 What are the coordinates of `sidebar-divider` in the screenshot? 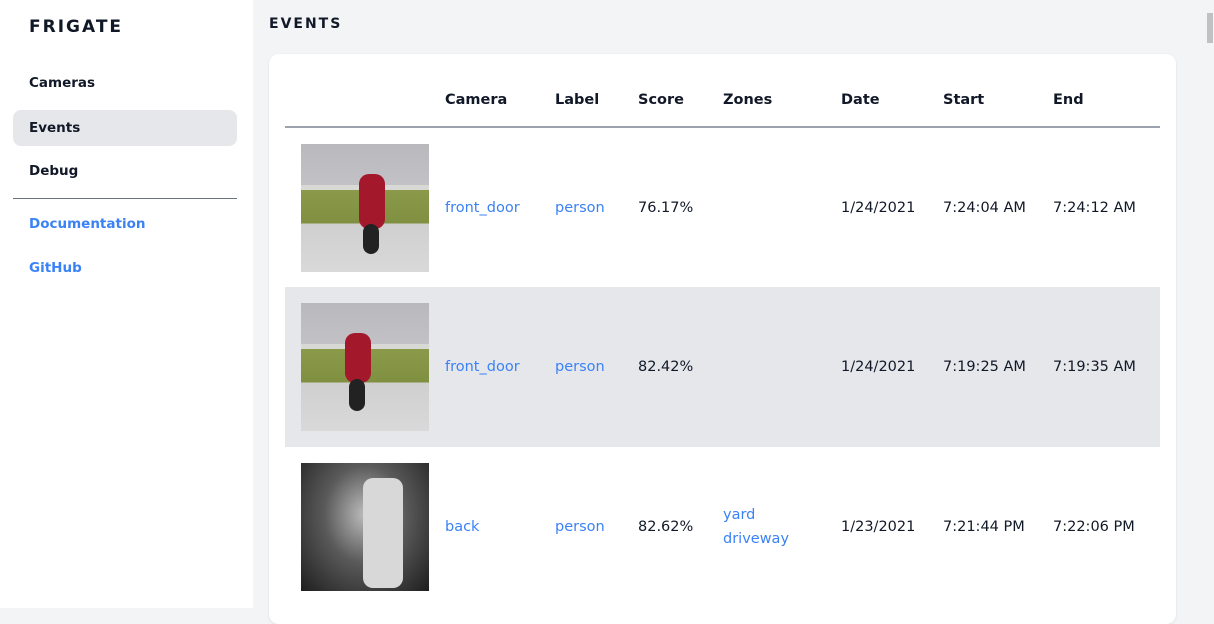 It's located at (125, 198).